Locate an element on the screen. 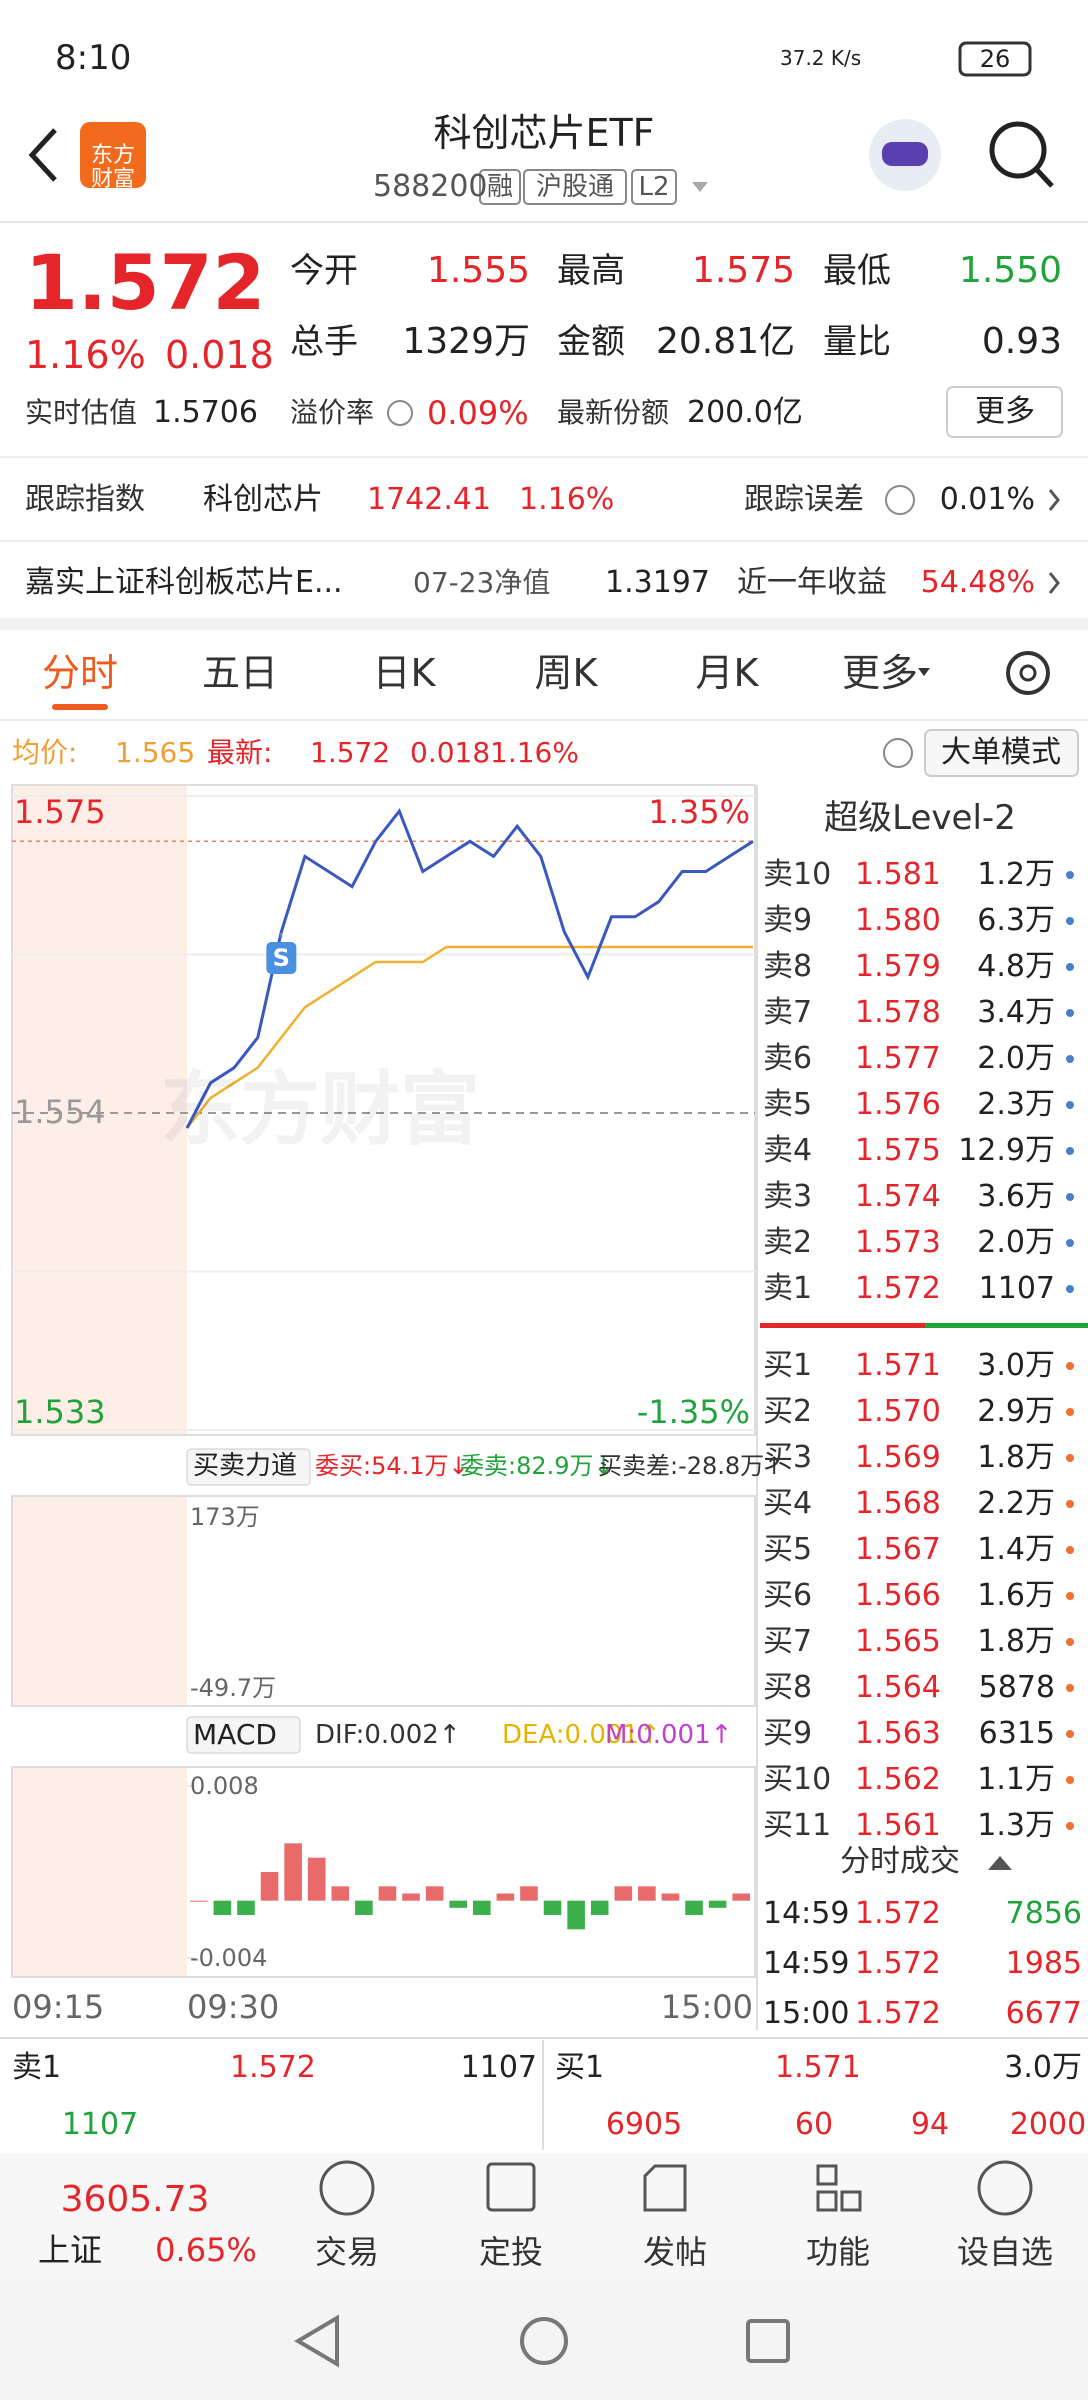  tag: 融 is located at coordinates (500, 187).